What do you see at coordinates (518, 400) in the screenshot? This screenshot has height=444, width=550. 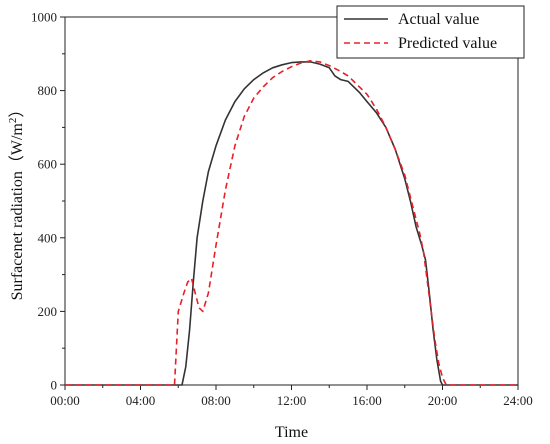 I see `x-tick-label: 24:00` at bounding box center [518, 400].